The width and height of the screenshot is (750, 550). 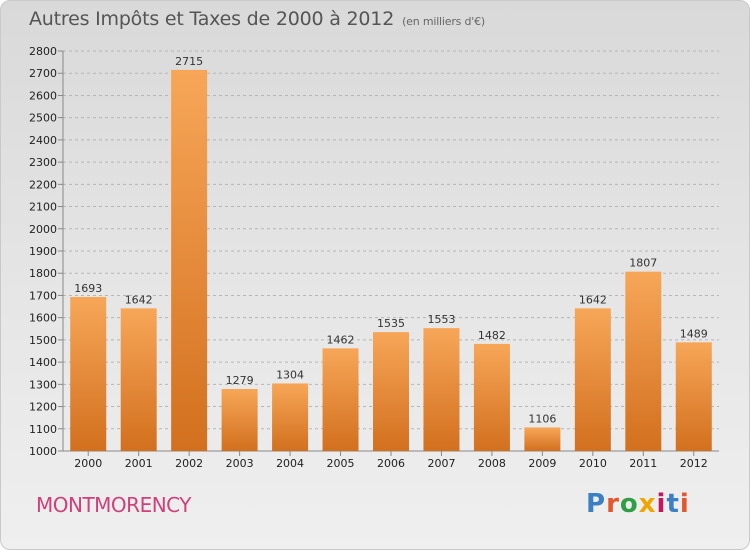 What do you see at coordinates (593, 463) in the screenshot?
I see `x-tick-label: 2010` at bounding box center [593, 463].